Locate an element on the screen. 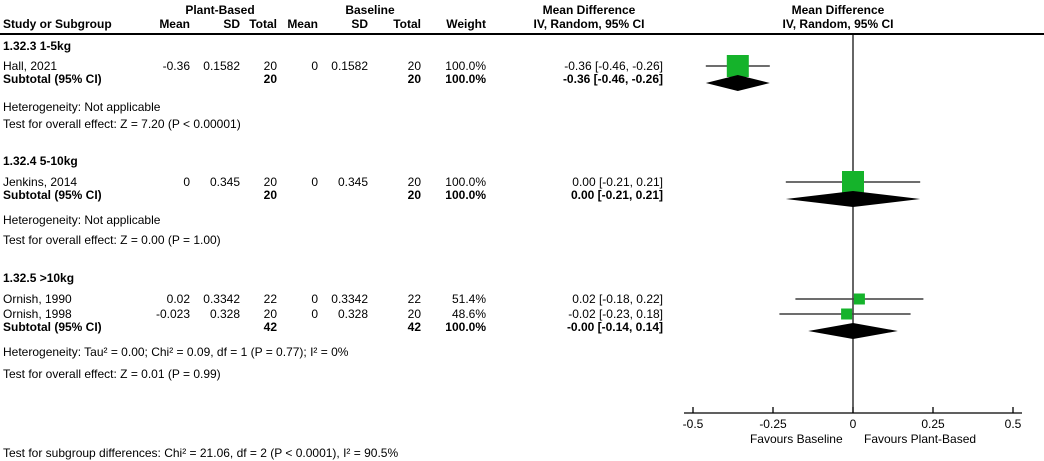  study-name: Ornish, 1998 is located at coordinates (37, 314).